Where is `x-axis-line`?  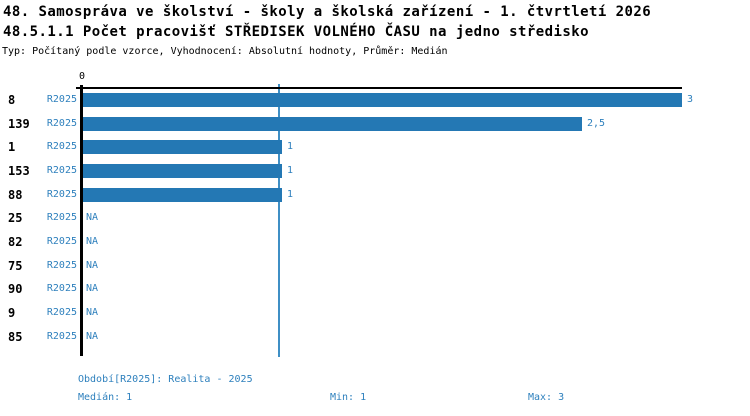
x-axis-line is located at coordinates (379, 88).